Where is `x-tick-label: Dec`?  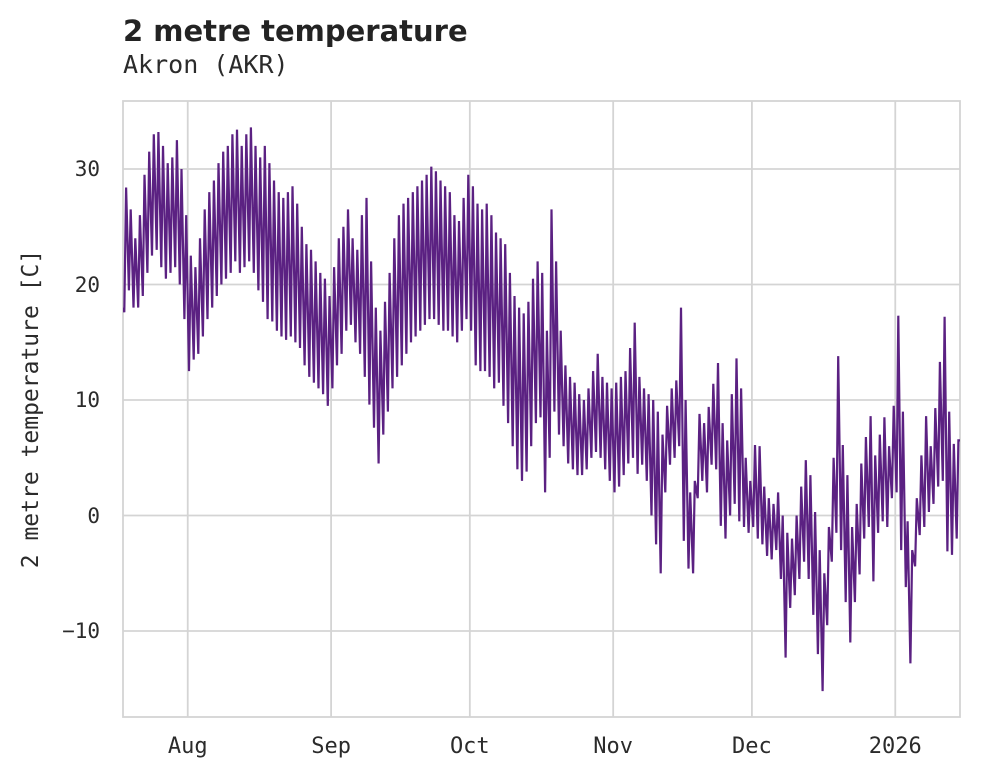
x-tick-label: Dec is located at coordinates (752, 746).